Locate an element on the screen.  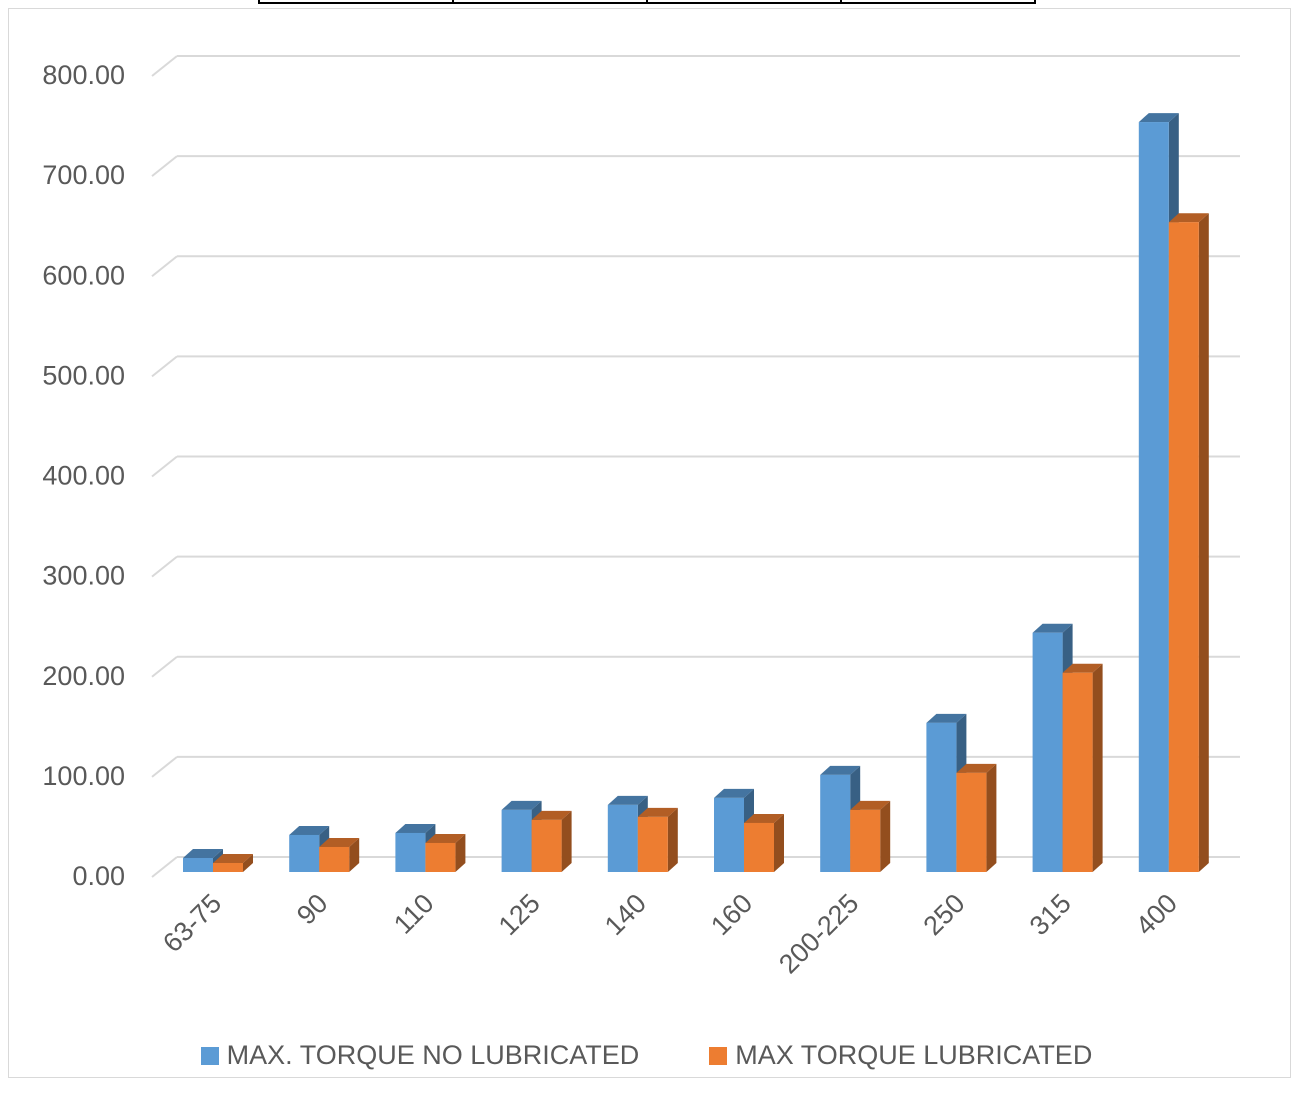
y-tick-label: 300.00 is located at coordinates (83, 576).